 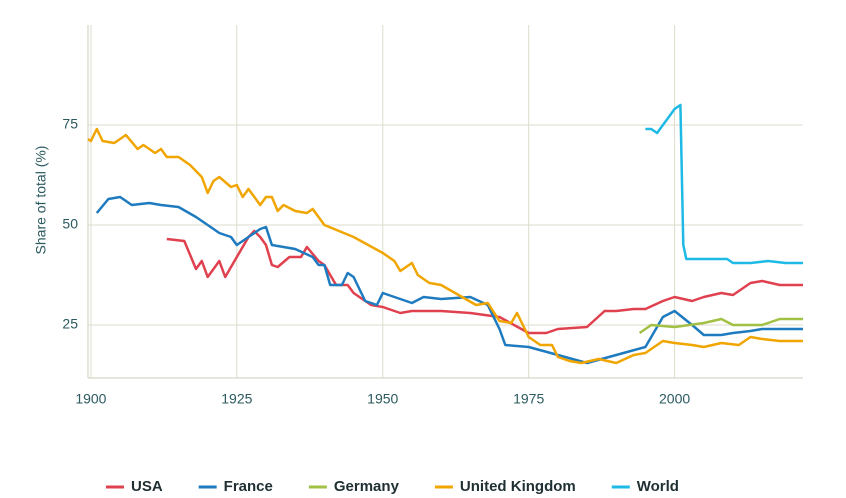 What do you see at coordinates (70, 124) in the screenshot?
I see `y-tick-label: 75` at bounding box center [70, 124].